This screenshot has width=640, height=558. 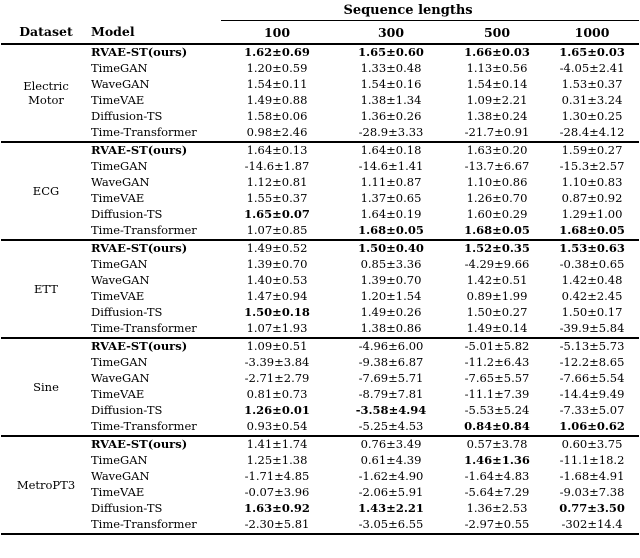 I want to click on value-cell: -5.25±4.53, so click(x=391, y=426).